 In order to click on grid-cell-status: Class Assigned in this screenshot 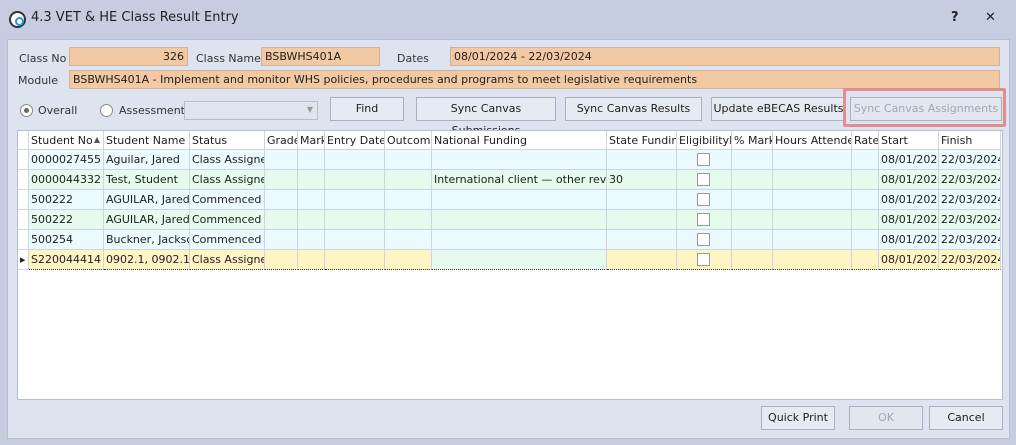, I will do `click(227, 180)`.